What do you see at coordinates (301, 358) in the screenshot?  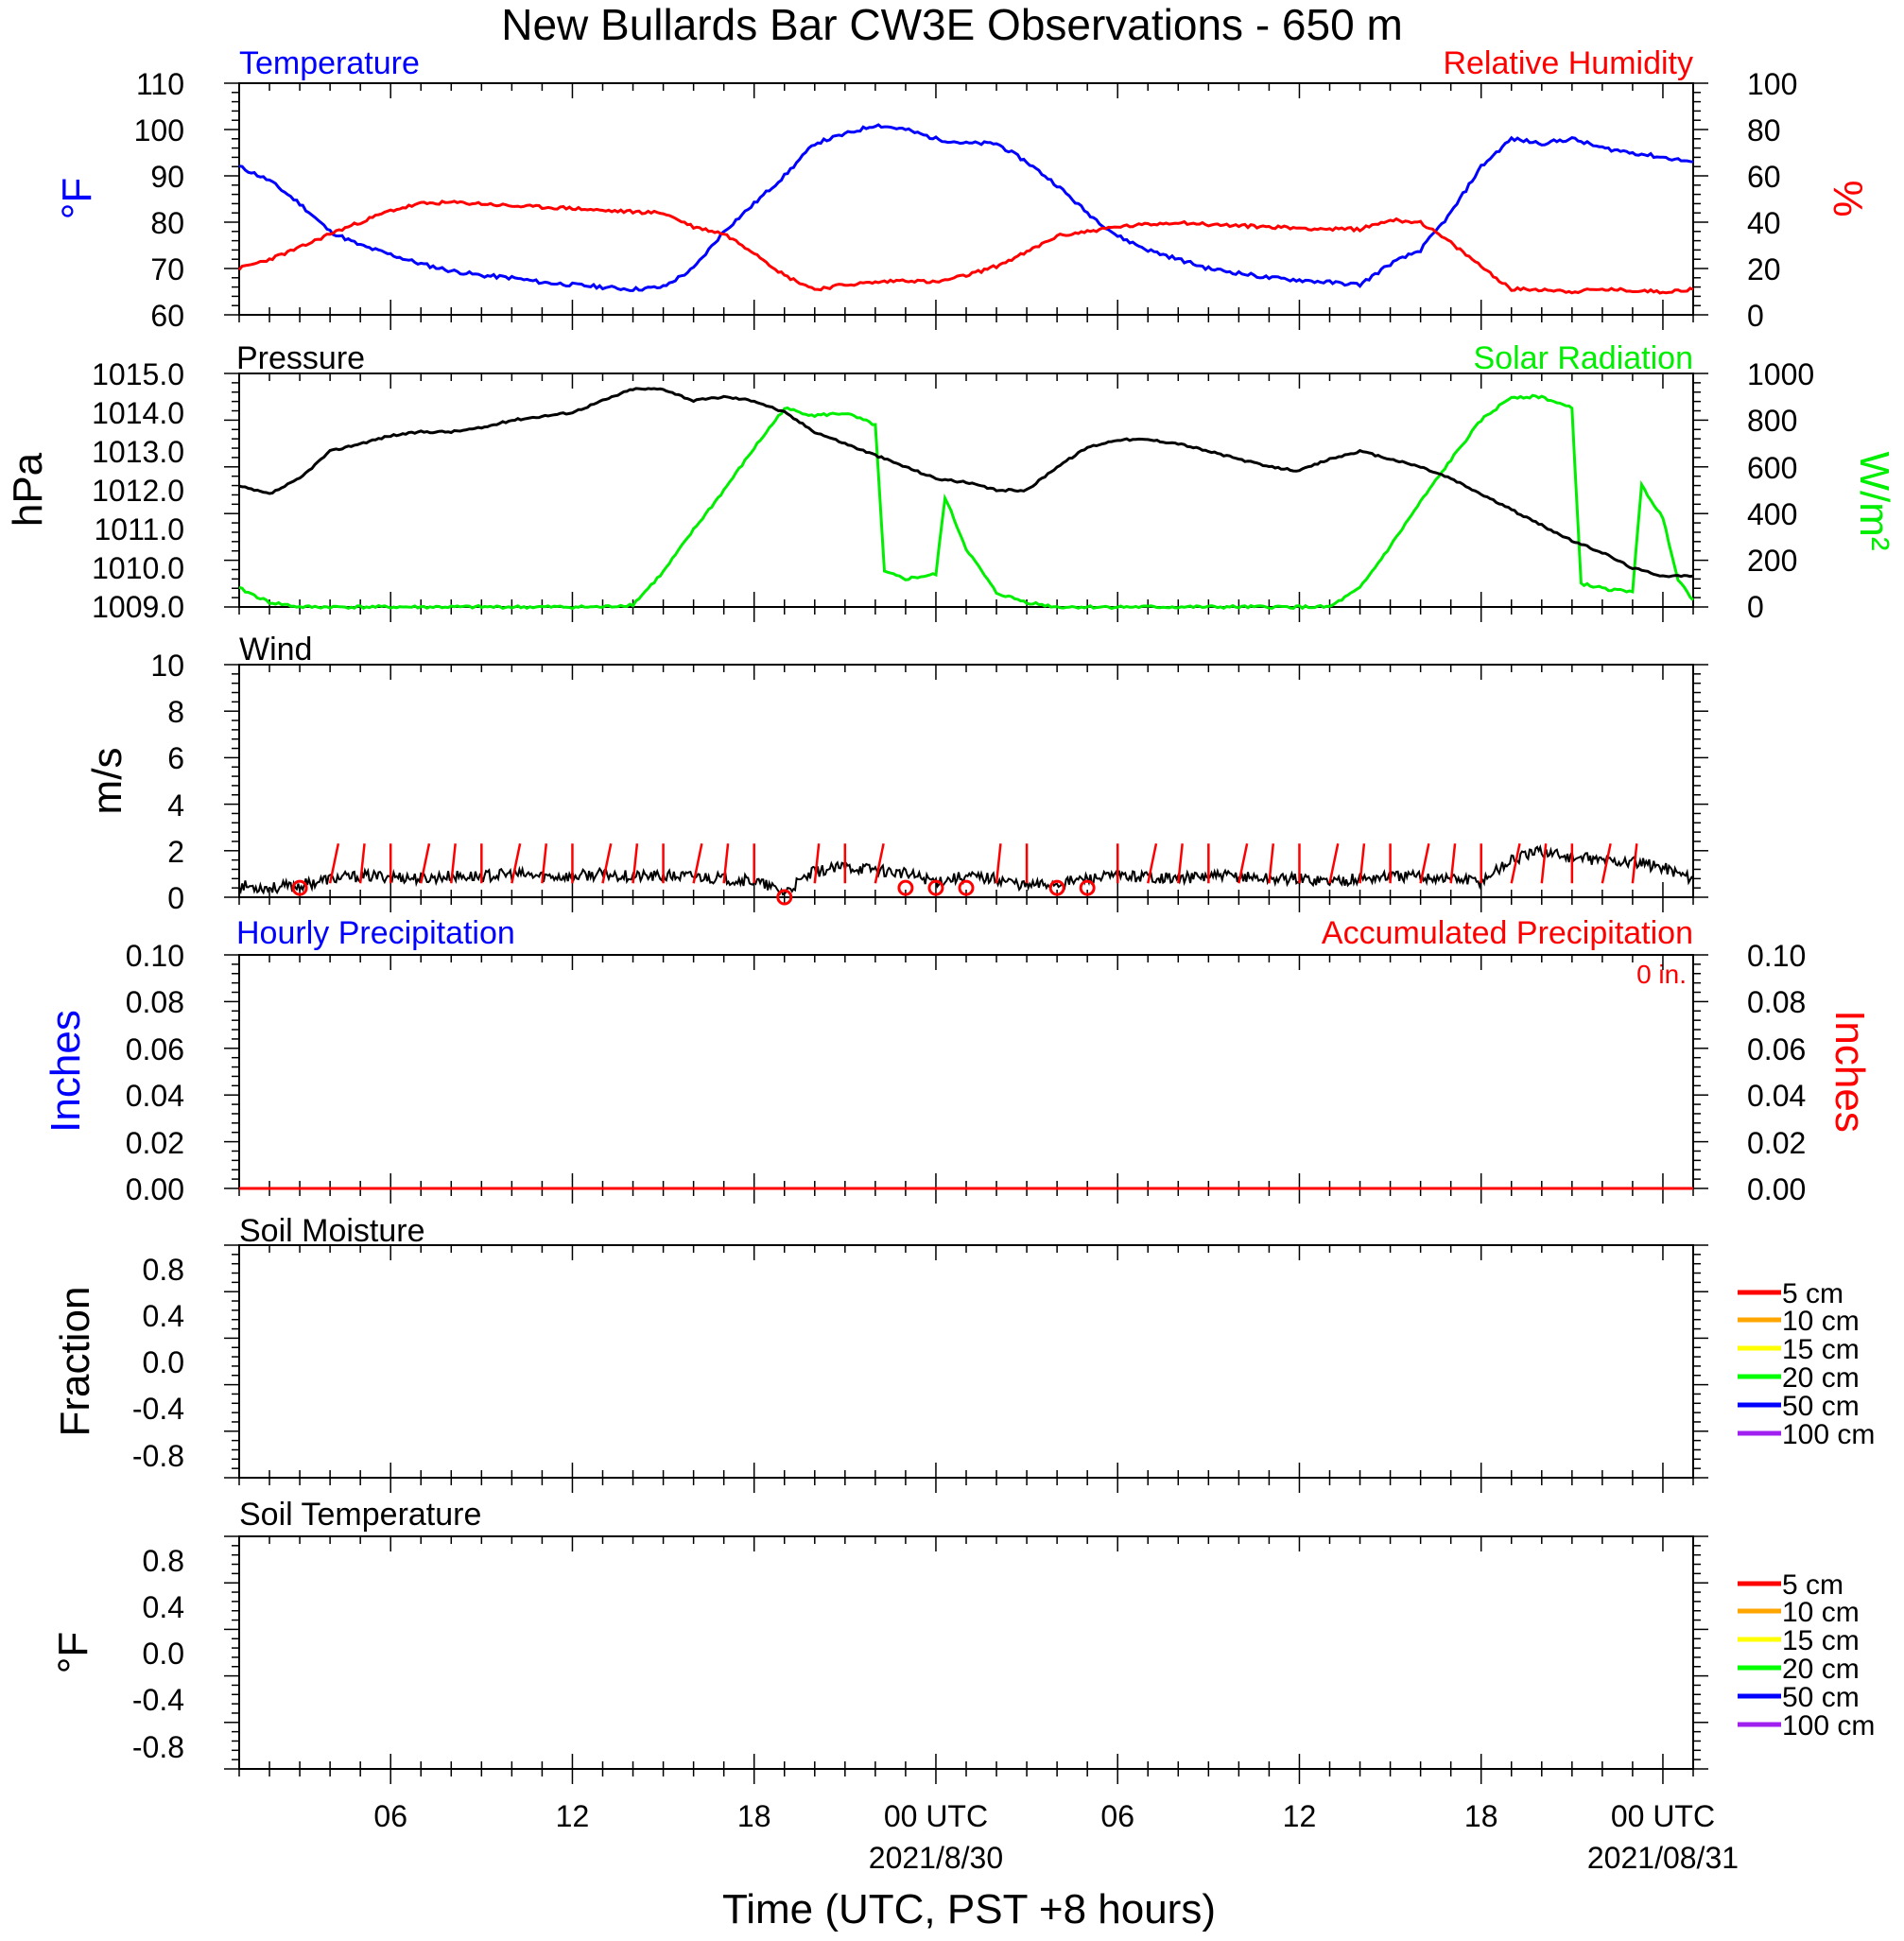 I see `panel-pressure-left-title: Pressure` at bounding box center [301, 358].